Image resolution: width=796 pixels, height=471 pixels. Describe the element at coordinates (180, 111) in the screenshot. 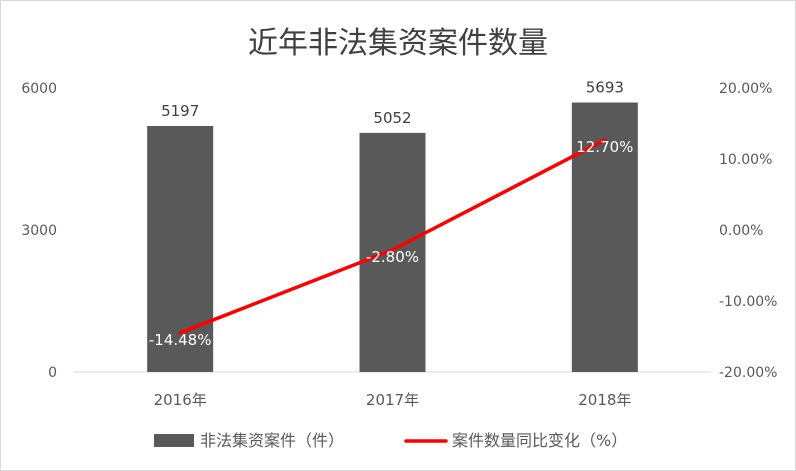

I see `bar-data-label: 5197` at that location.